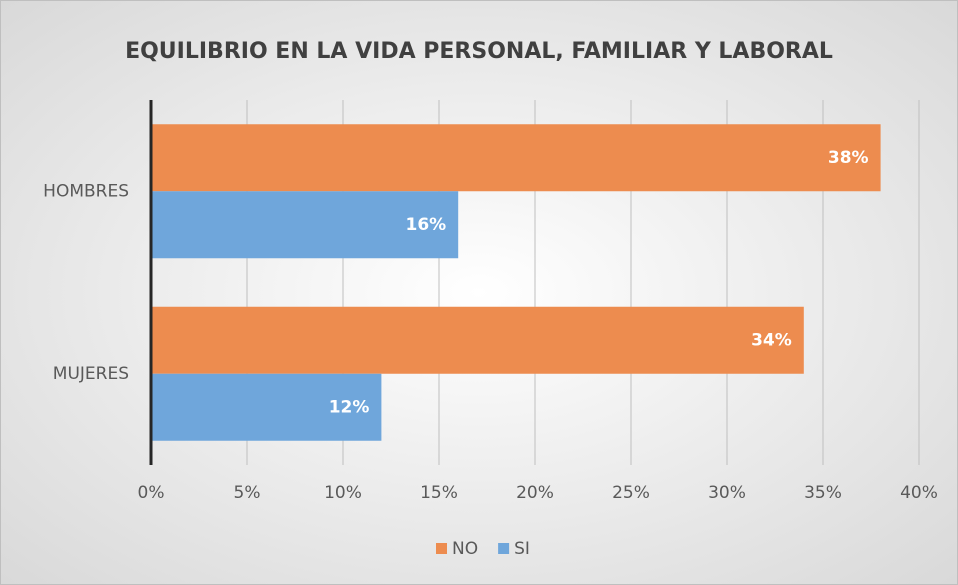 This screenshot has height=585, width=958. Describe the element at coordinates (91, 374) in the screenshot. I see `y-tick-label: MUJERES` at that location.